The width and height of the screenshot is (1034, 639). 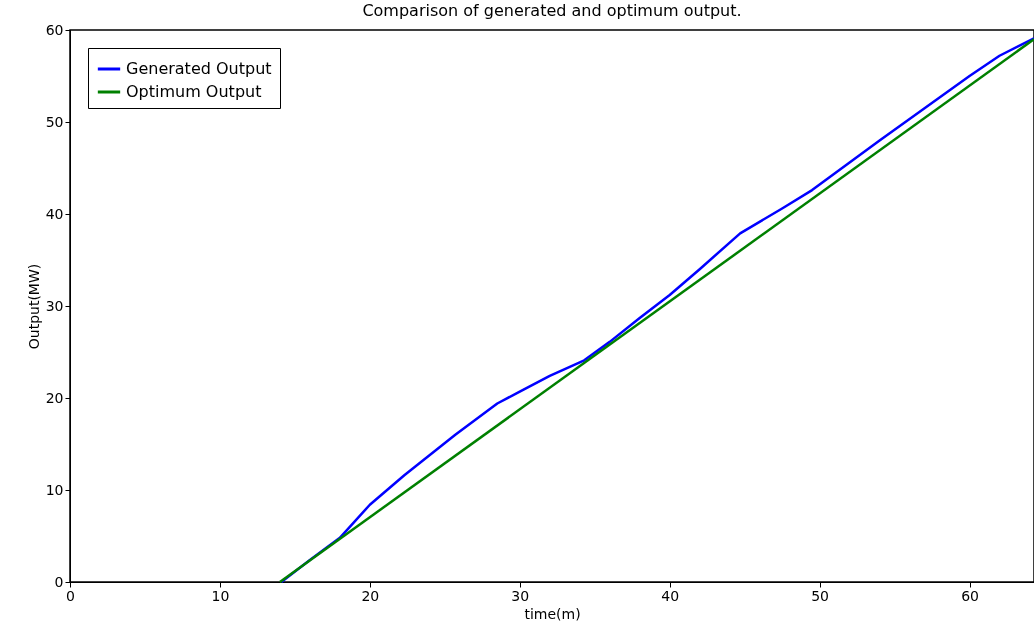 What do you see at coordinates (820, 595) in the screenshot?
I see `x-tick-label: 50` at bounding box center [820, 595].